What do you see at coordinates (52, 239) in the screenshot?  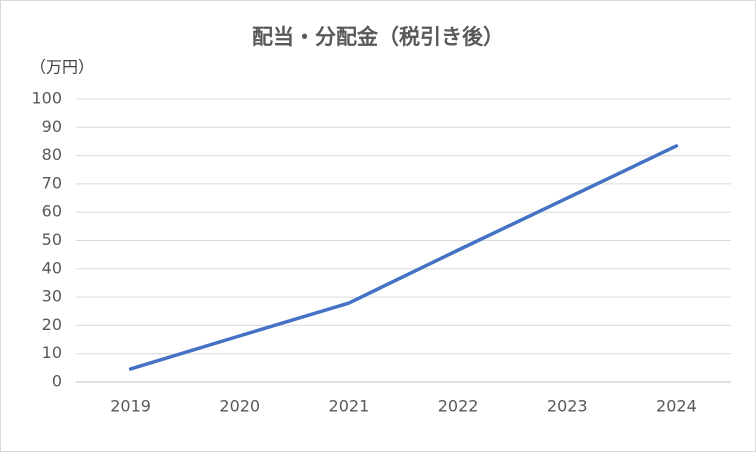 I see `y-tick-label: 50` at bounding box center [52, 239].